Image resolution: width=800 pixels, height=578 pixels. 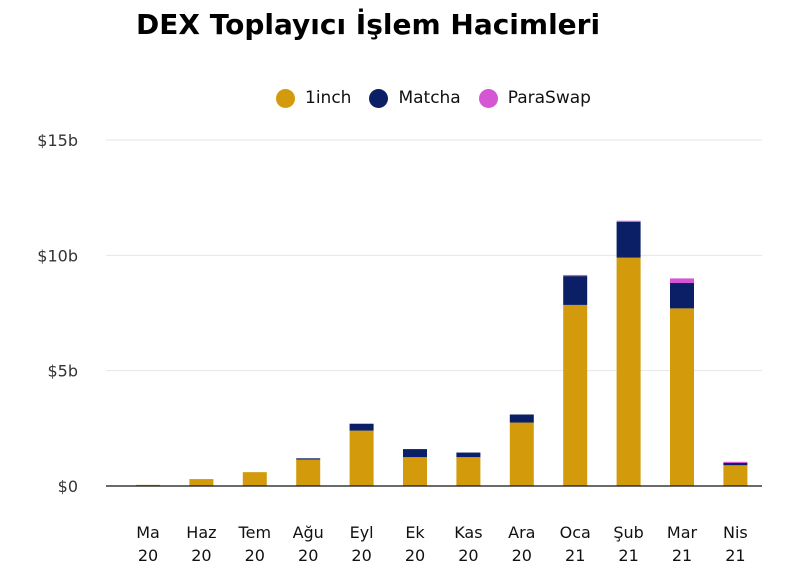 I want to click on x-tick-label-month: Ara, so click(x=521, y=532).